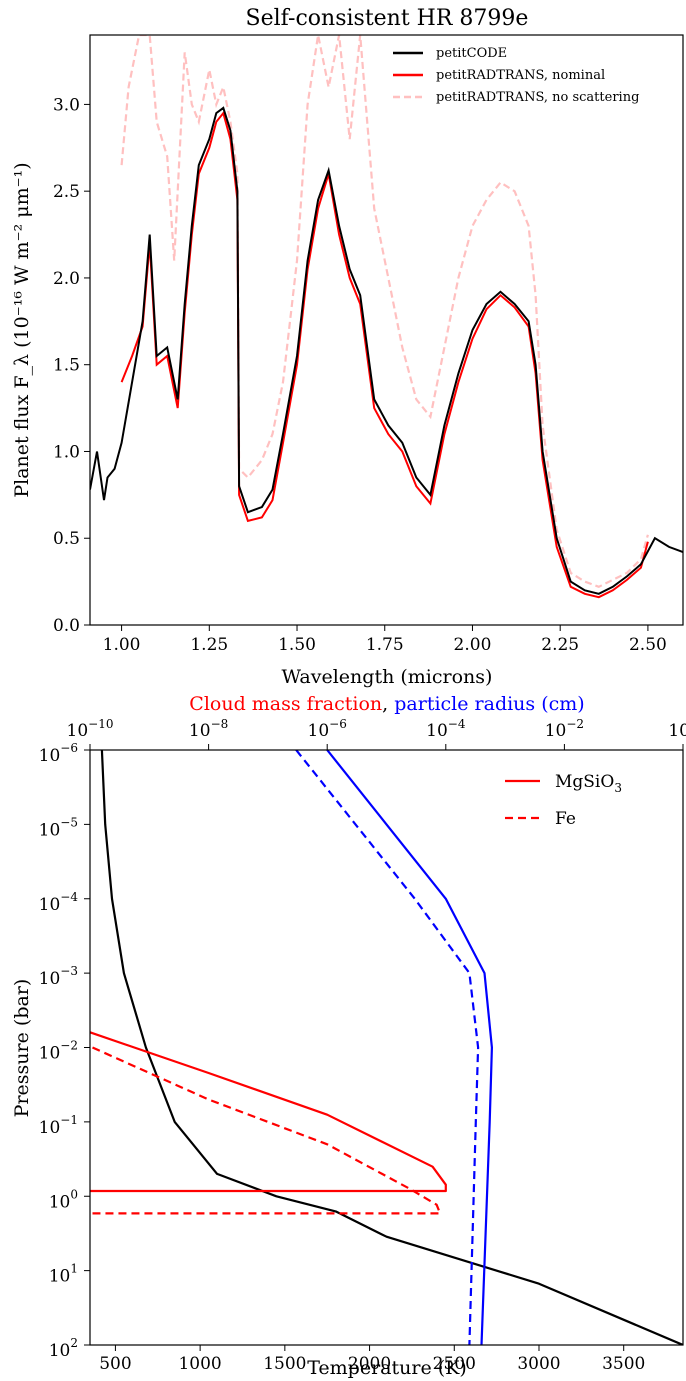  What do you see at coordinates (66, 279) in the screenshot?
I see `spectrum-y-tick-label: 2.0` at bounding box center [66, 279].